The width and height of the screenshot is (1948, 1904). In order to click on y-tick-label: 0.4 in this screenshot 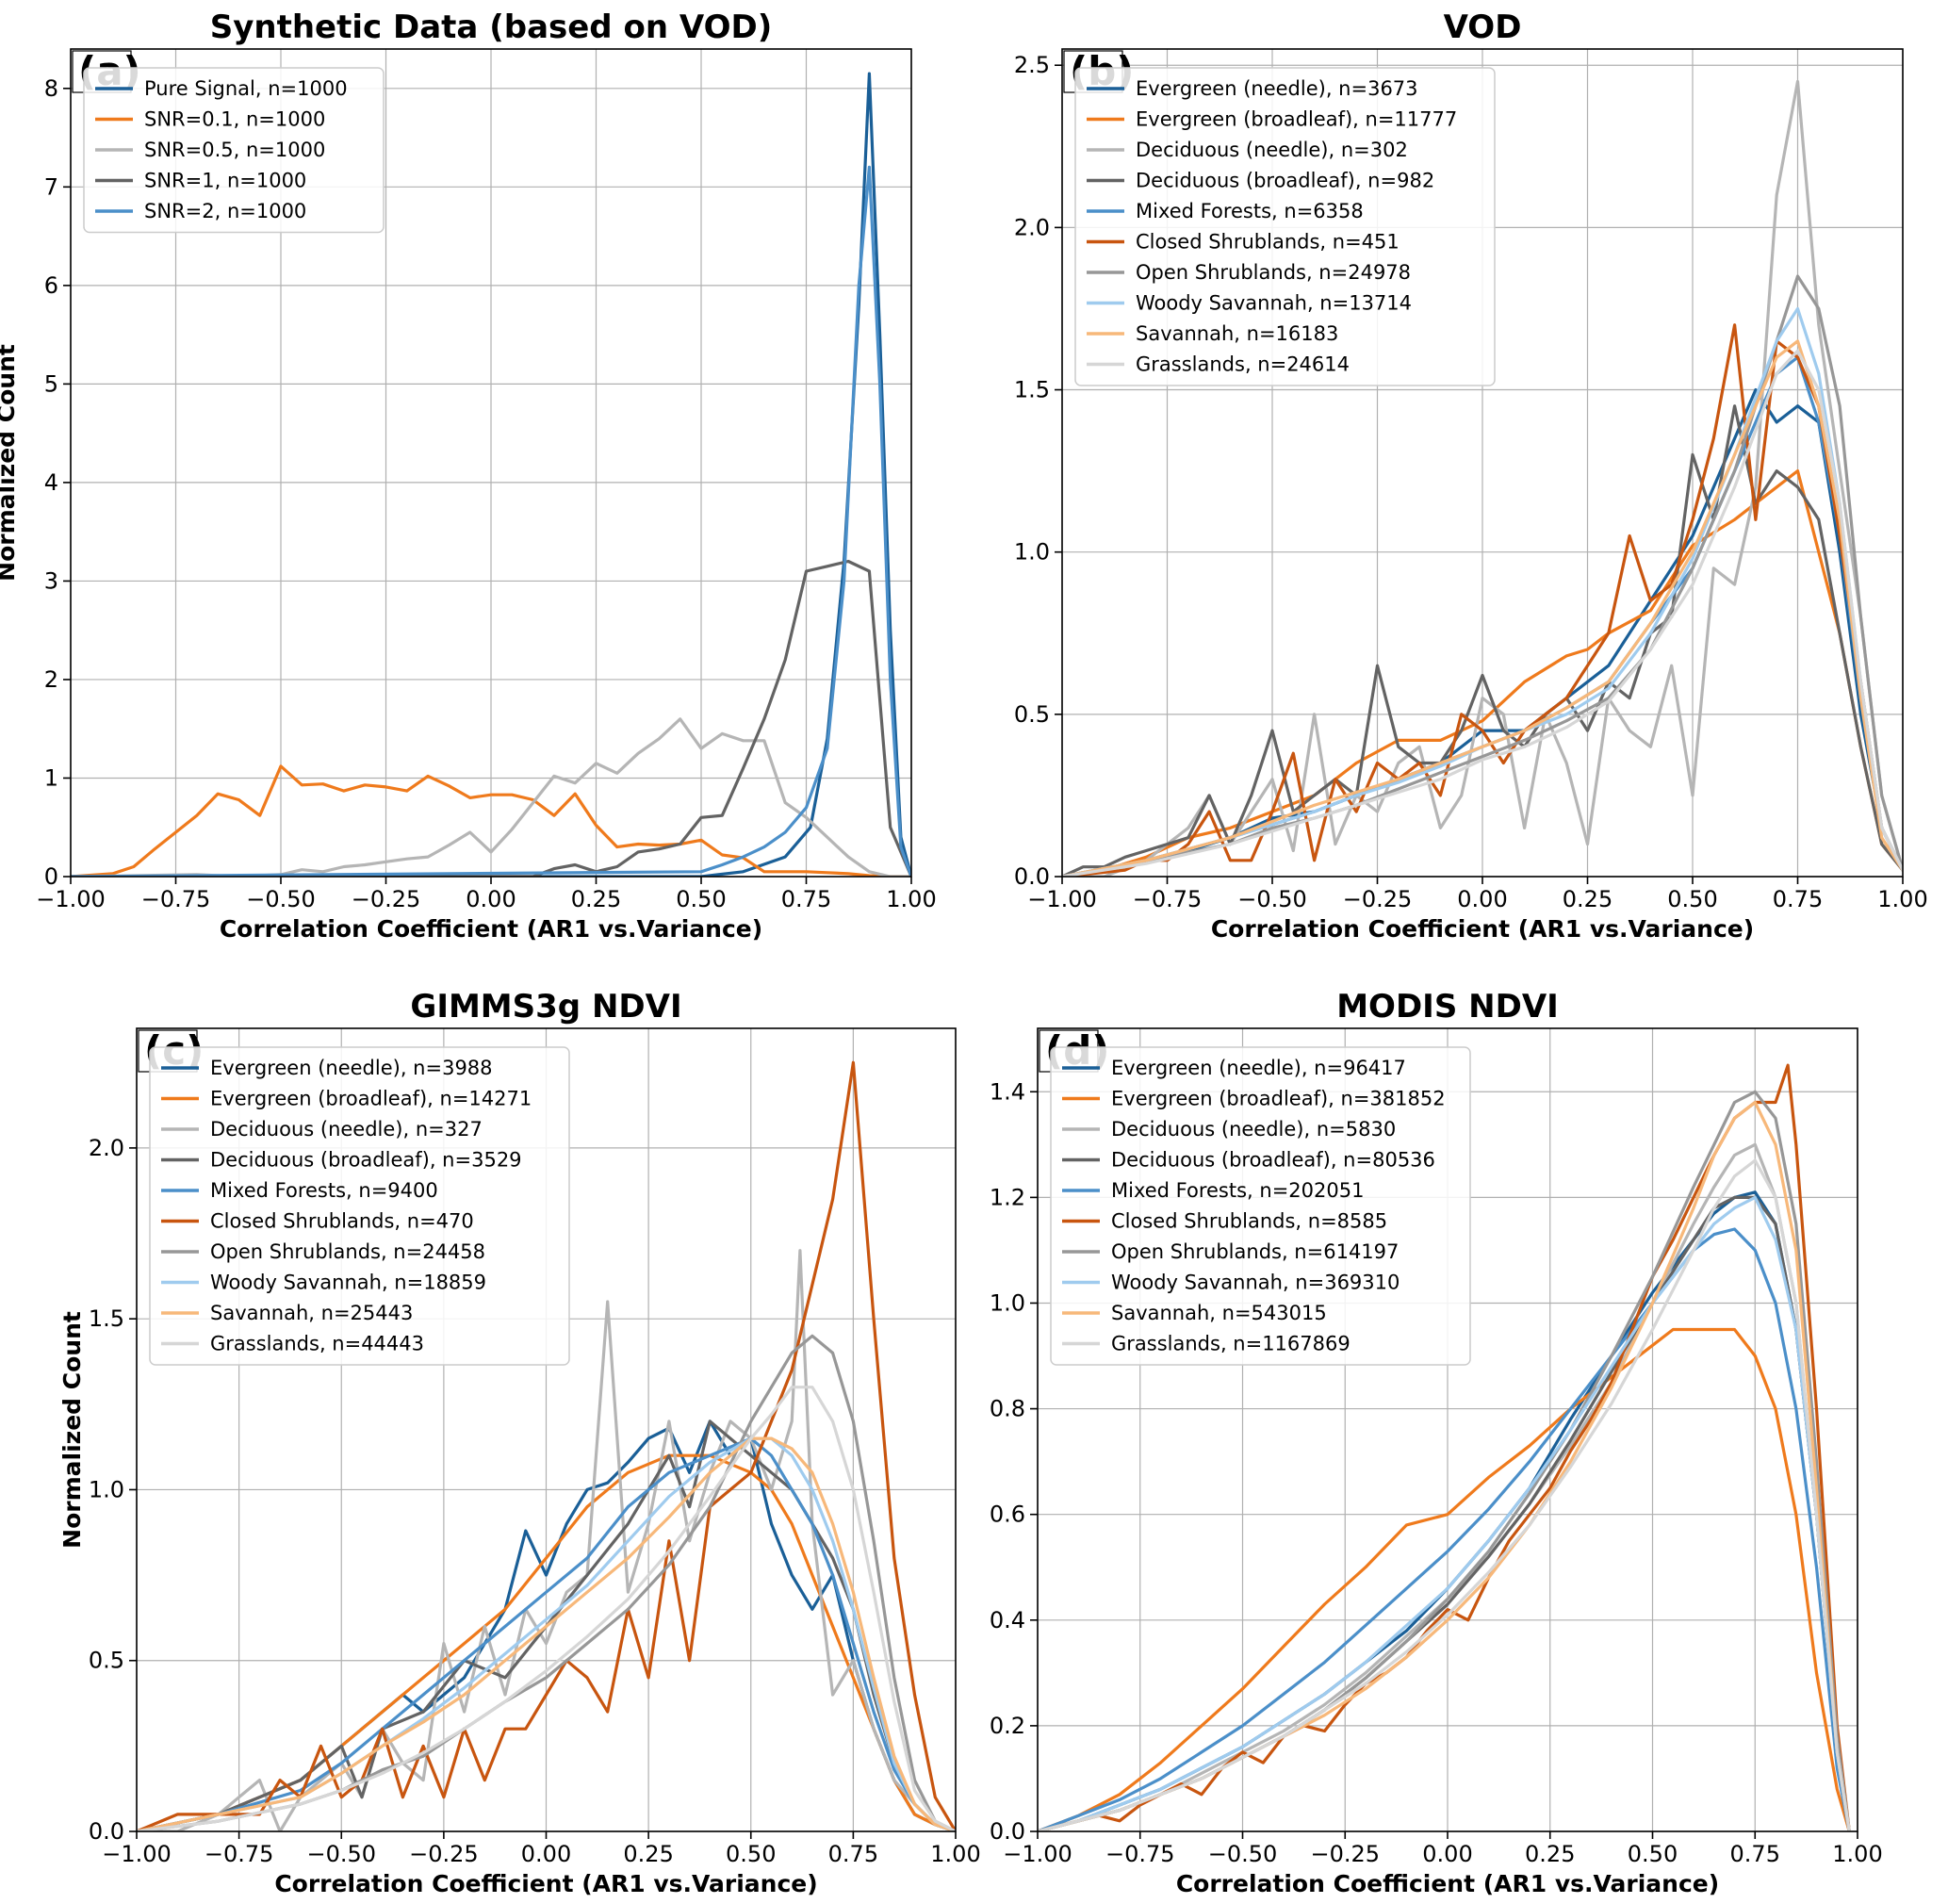, I will do `click(1007, 1620)`.